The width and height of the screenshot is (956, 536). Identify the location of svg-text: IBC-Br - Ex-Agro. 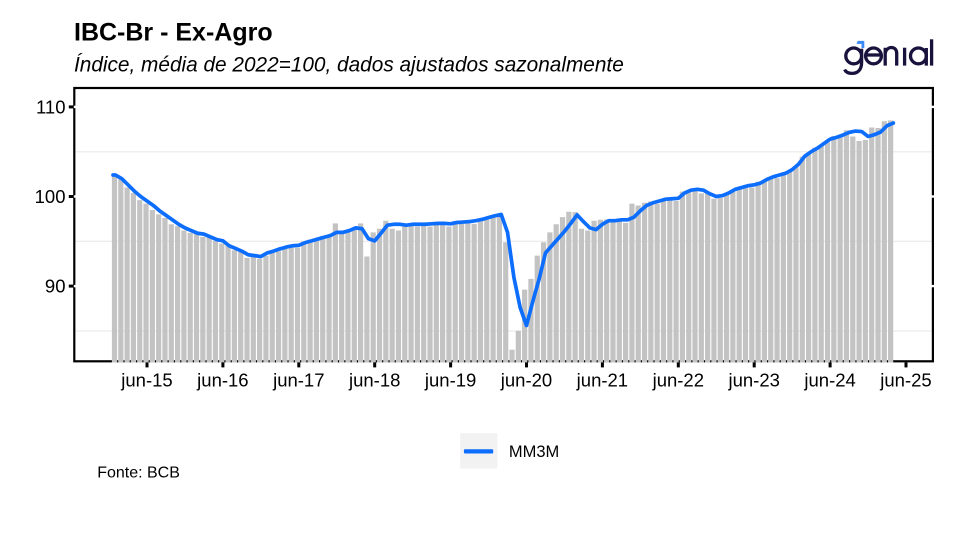
(173, 32).